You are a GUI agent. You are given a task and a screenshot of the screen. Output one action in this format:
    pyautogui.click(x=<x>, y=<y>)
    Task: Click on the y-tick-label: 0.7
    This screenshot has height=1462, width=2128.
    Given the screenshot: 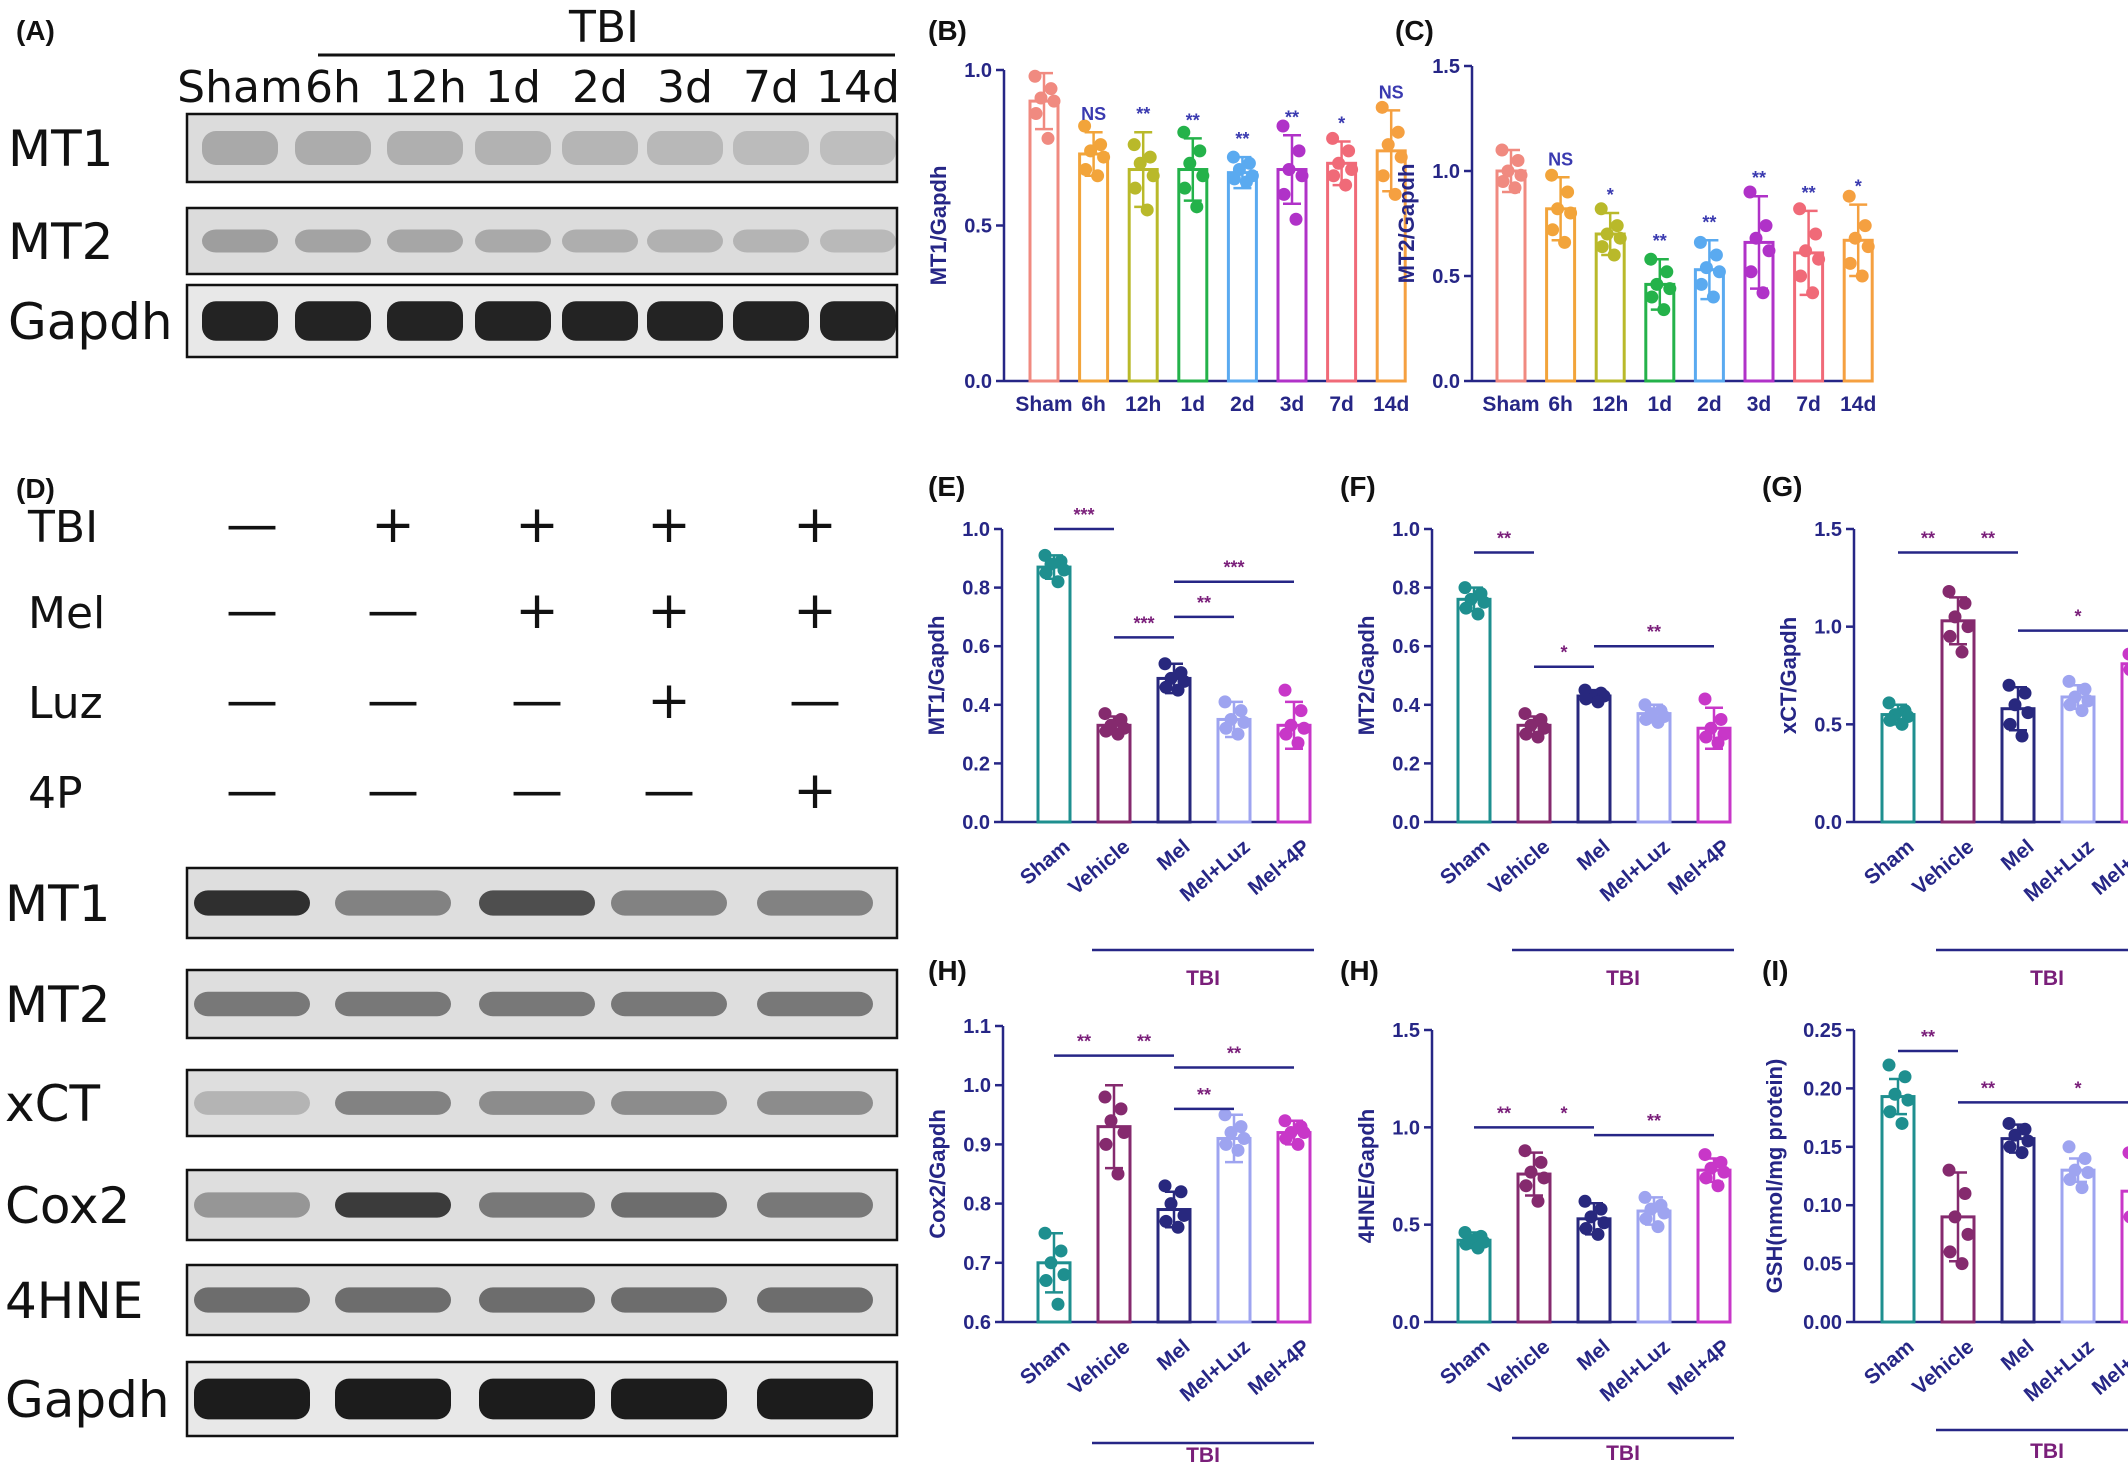 What is the action you would take?
    pyautogui.click(x=977, y=1264)
    